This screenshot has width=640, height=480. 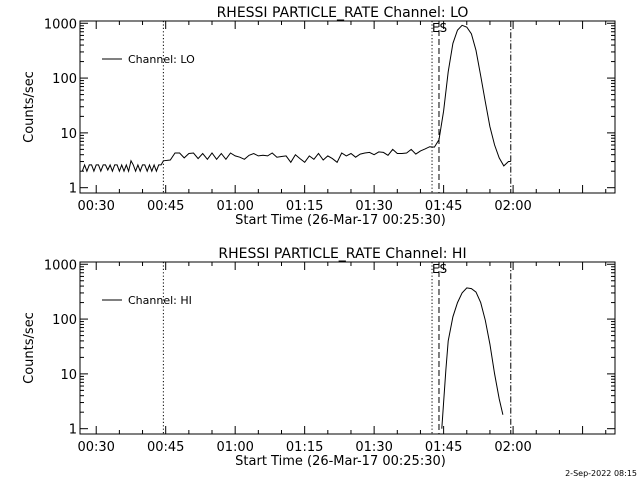 I want to click on chart-title: RHESSI PARTICLE_RATE Channel: LO, so click(x=343, y=13).